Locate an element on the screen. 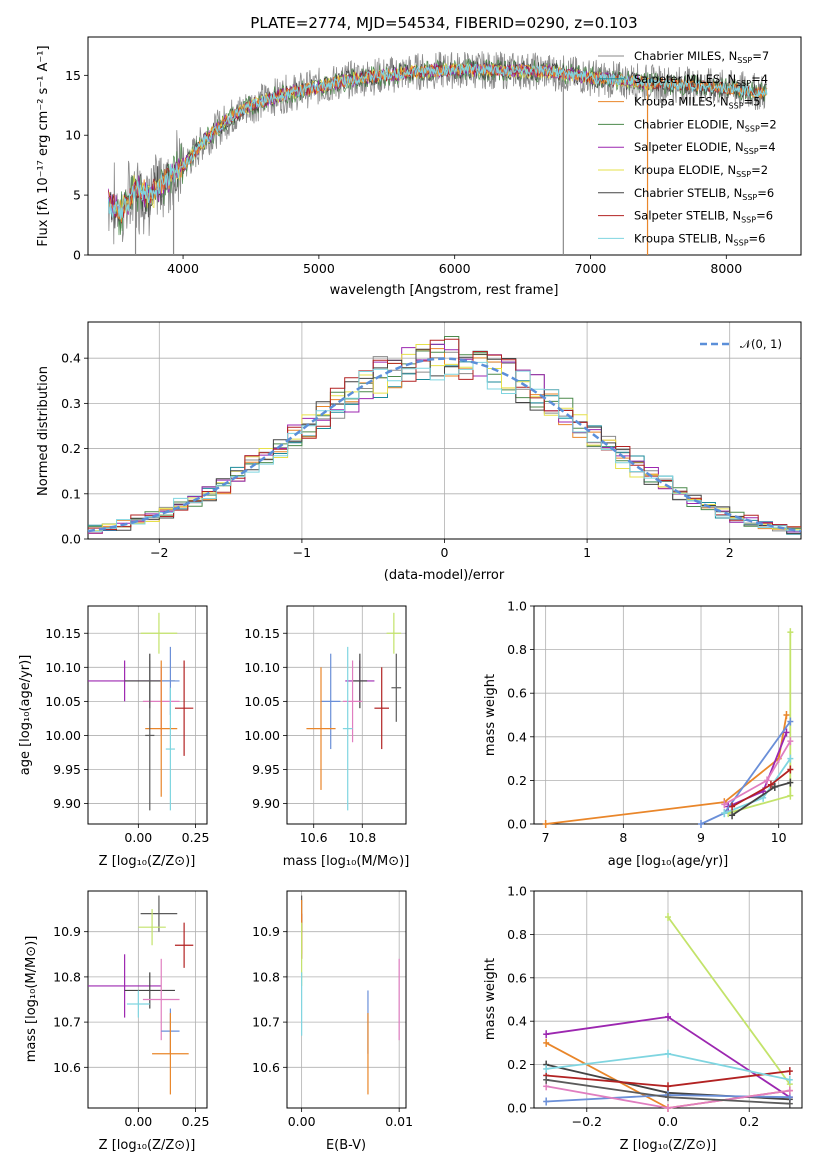  mass-vs-EBV-xtick-label: 0.00 is located at coordinates (302, 1121).